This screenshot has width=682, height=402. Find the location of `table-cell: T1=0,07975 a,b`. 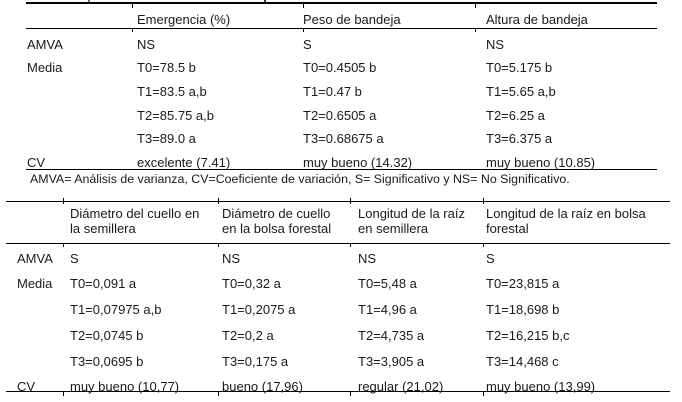

table-cell: T1=0,07975 a,b is located at coordinates (116, 309).